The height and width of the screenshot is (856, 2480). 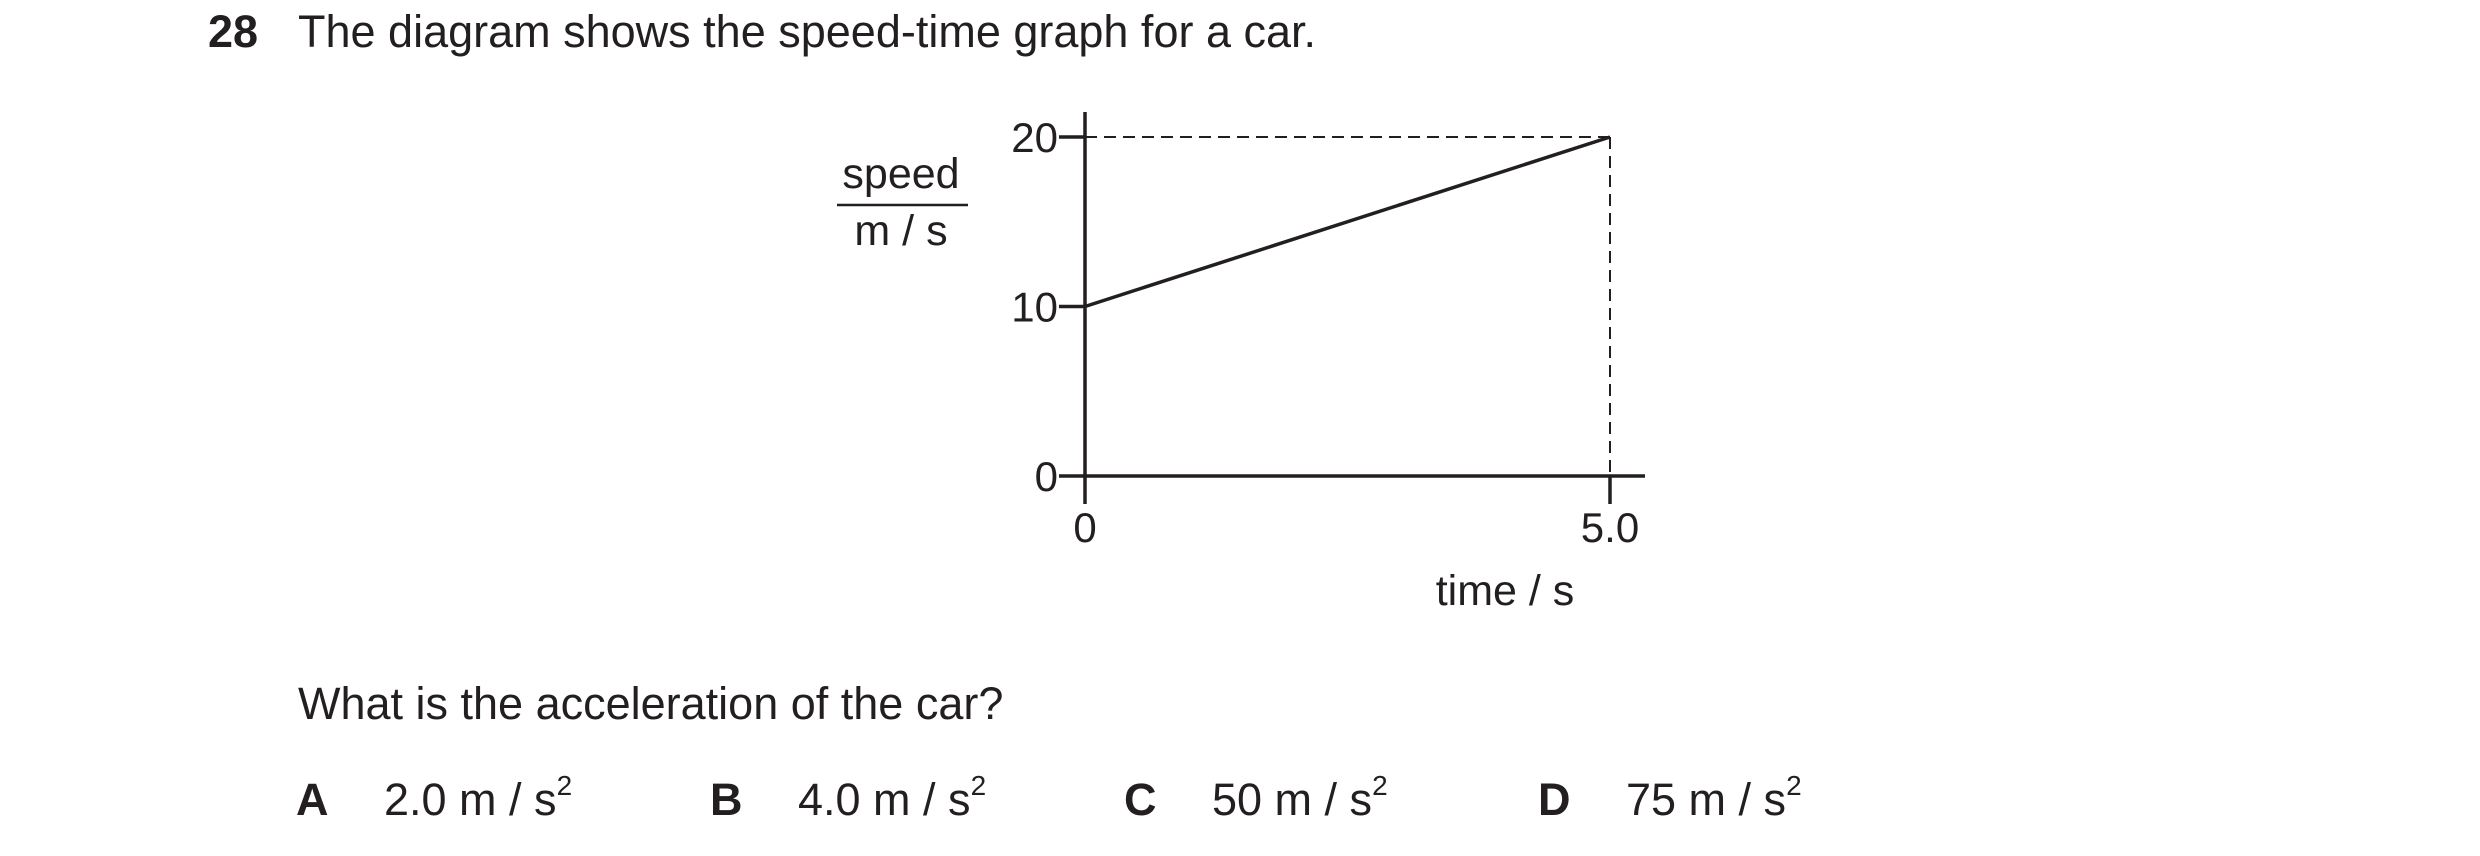 I want to click on option-letter: A, so click(x=312, y=799).